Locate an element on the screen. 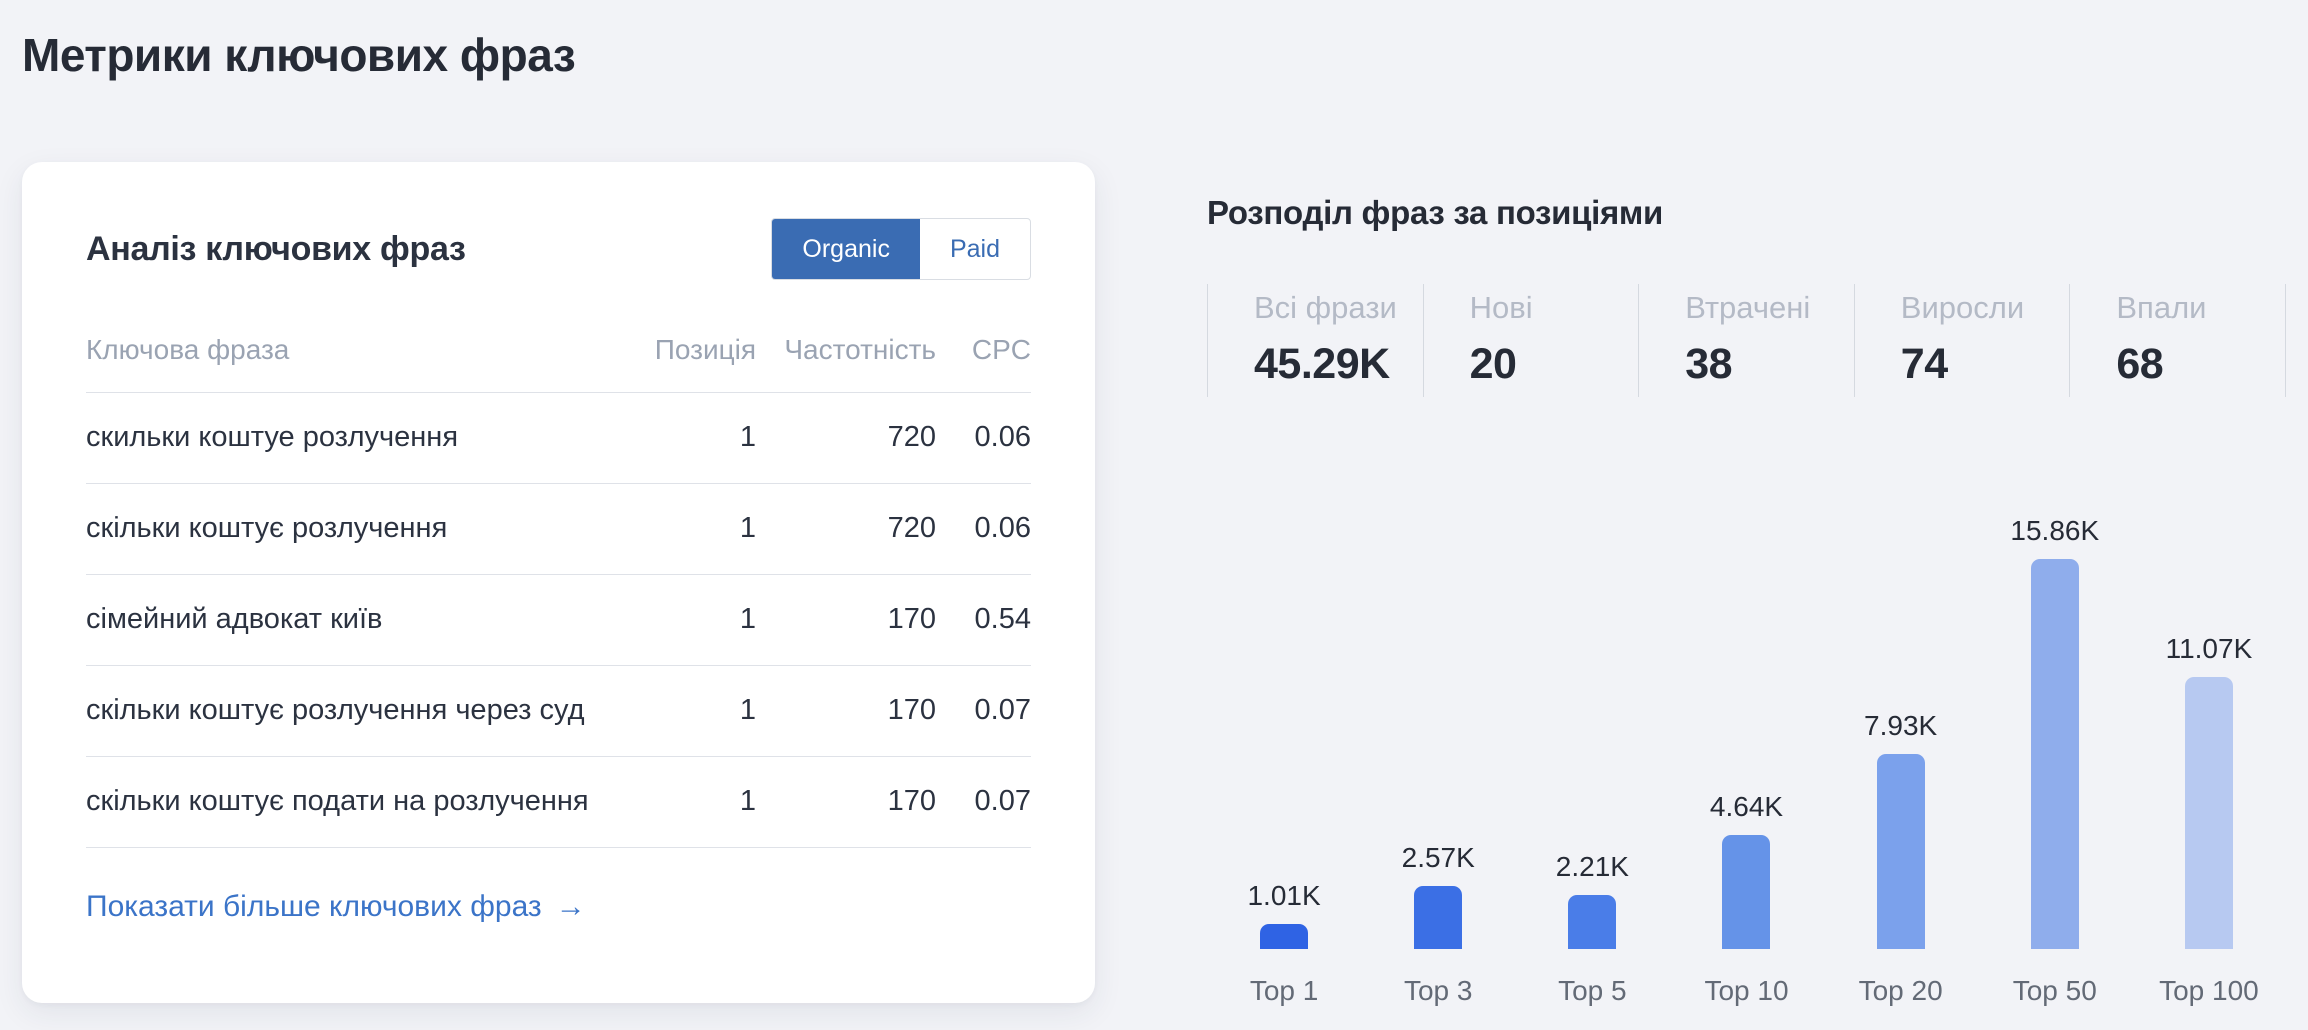  table-header-row: Ключова фраза Позиція Частотність CPC is located at coordinates (558, 363).